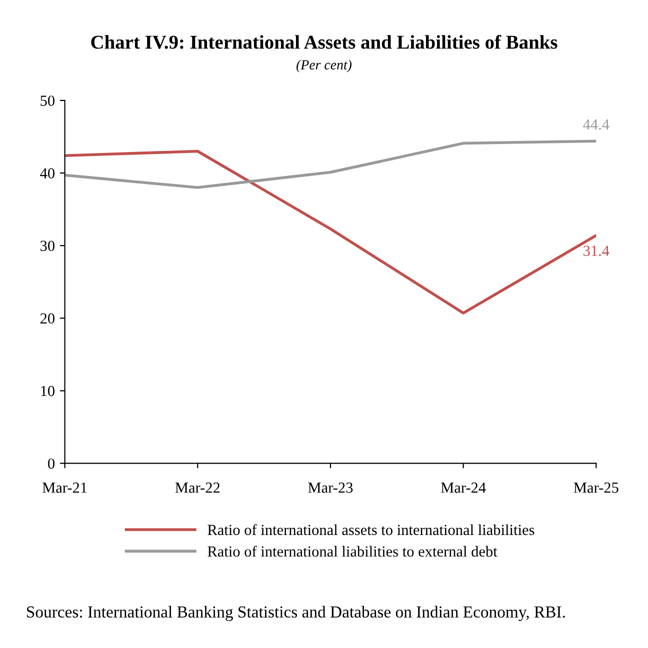  I want to click on x-tick-label: Mar-25, so click(596, 487).